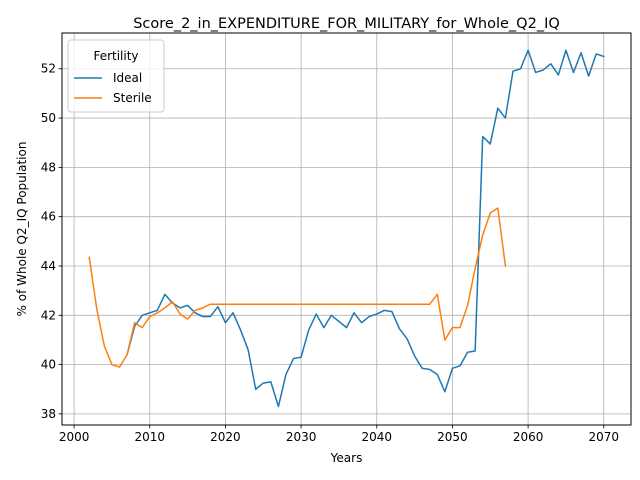 Image resolution: width=640 pixels, height=480 pixels. What do you see at coordinates (346, 458) in the screenshot?
I see `x-axis-label: Years` at bounding box center [346, 458].